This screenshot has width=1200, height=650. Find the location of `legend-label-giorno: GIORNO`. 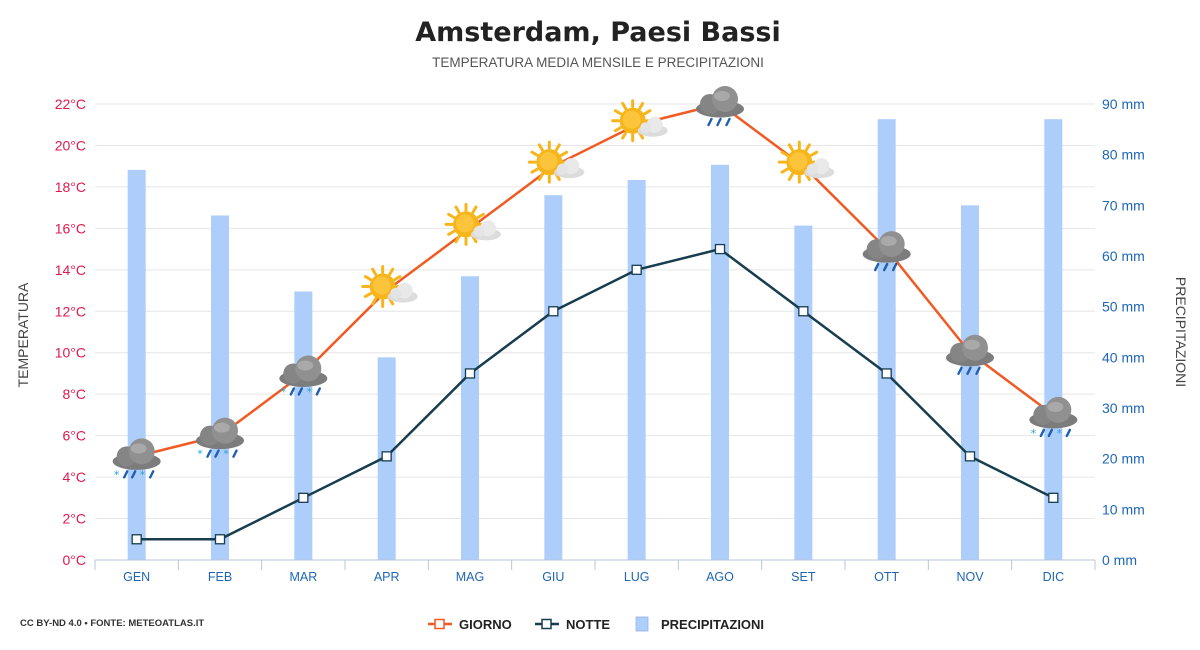

legend-label-giorno: GIORNO is located at coordinates (485, 624).